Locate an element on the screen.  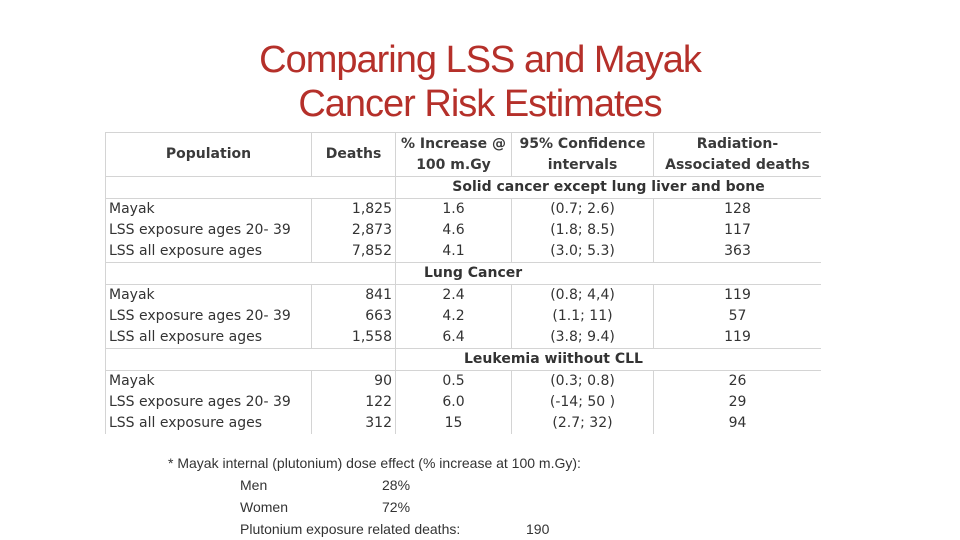
note-plutonium-label: Plutonium exposure related deaths: is located at coordinates (350, 529).